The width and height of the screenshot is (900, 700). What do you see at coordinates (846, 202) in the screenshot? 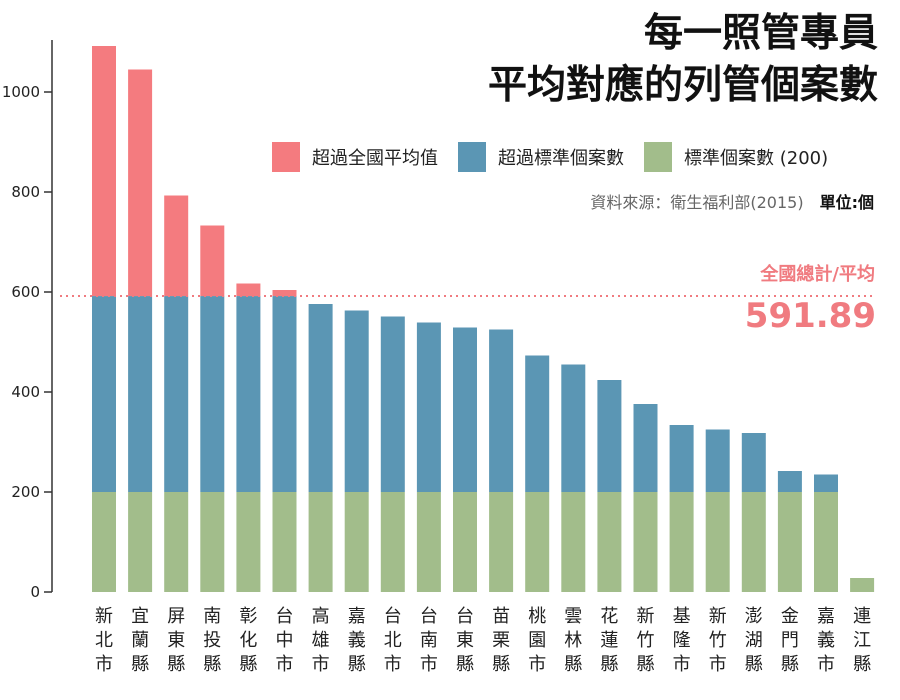
I see `unit-text: 單位:個` at bounding box center [846, 202].